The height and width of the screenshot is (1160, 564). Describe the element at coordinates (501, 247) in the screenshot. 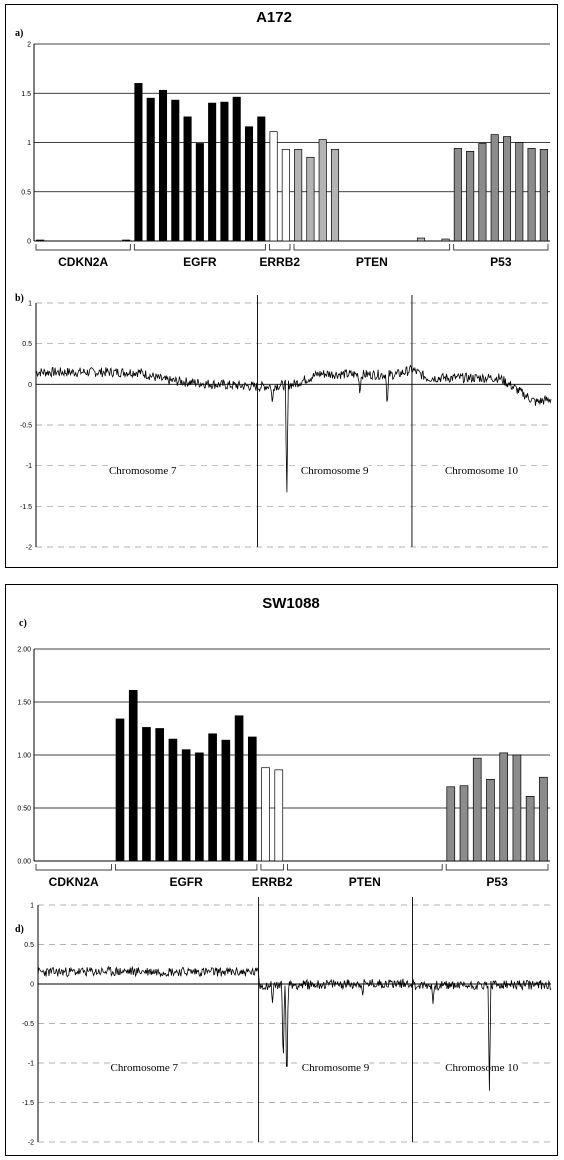

I see `bracket-p53` at that location.